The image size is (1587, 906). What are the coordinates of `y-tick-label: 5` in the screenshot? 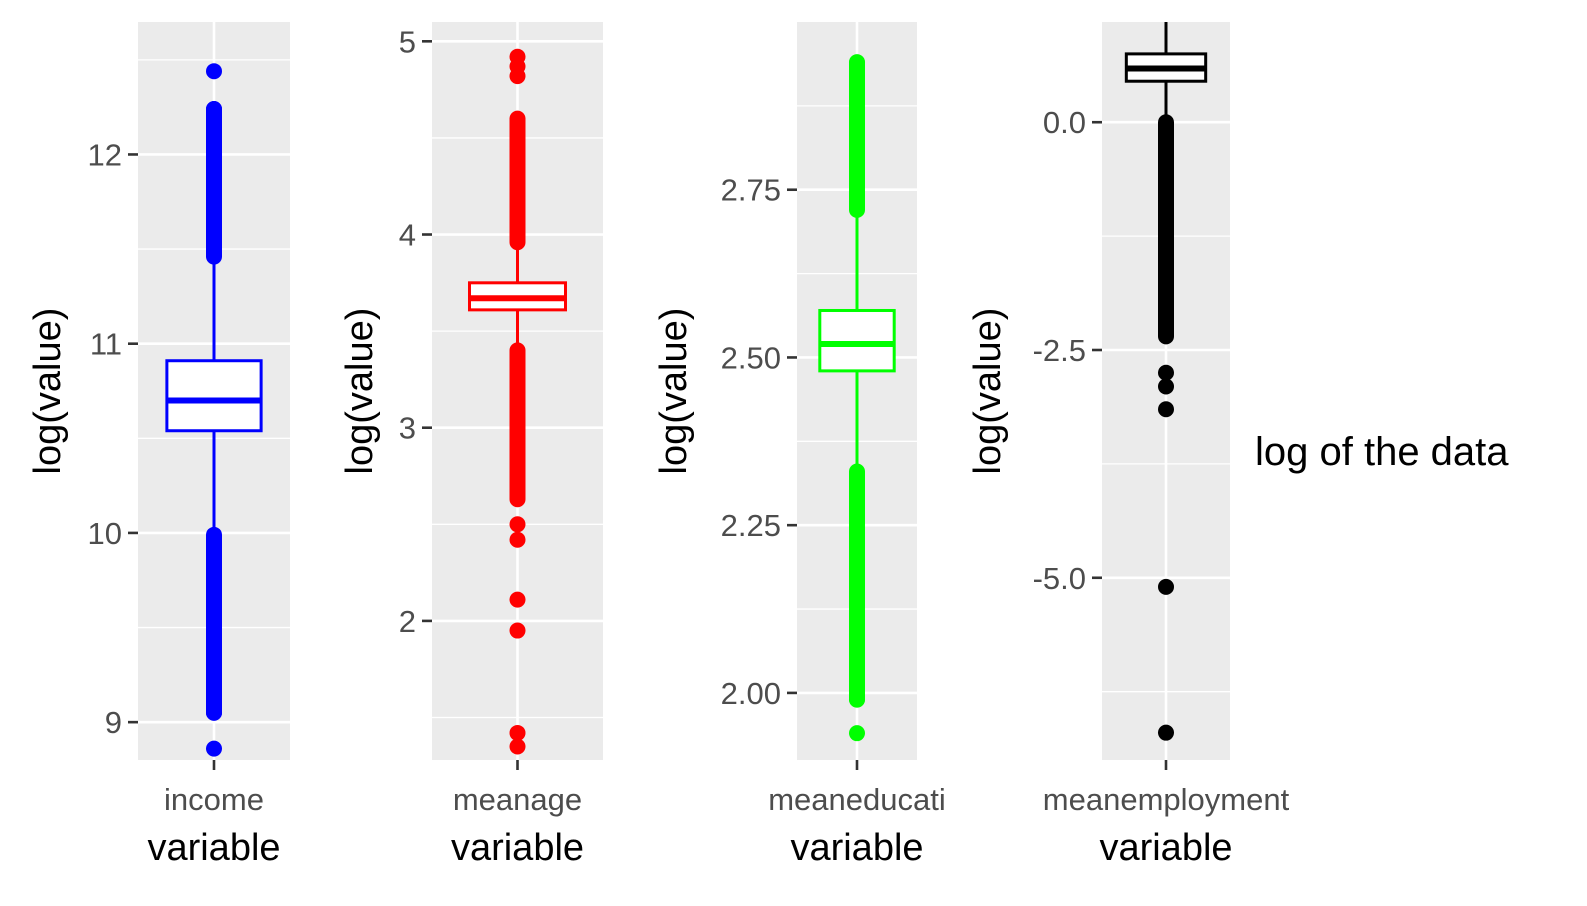 It's located at (407, 41).